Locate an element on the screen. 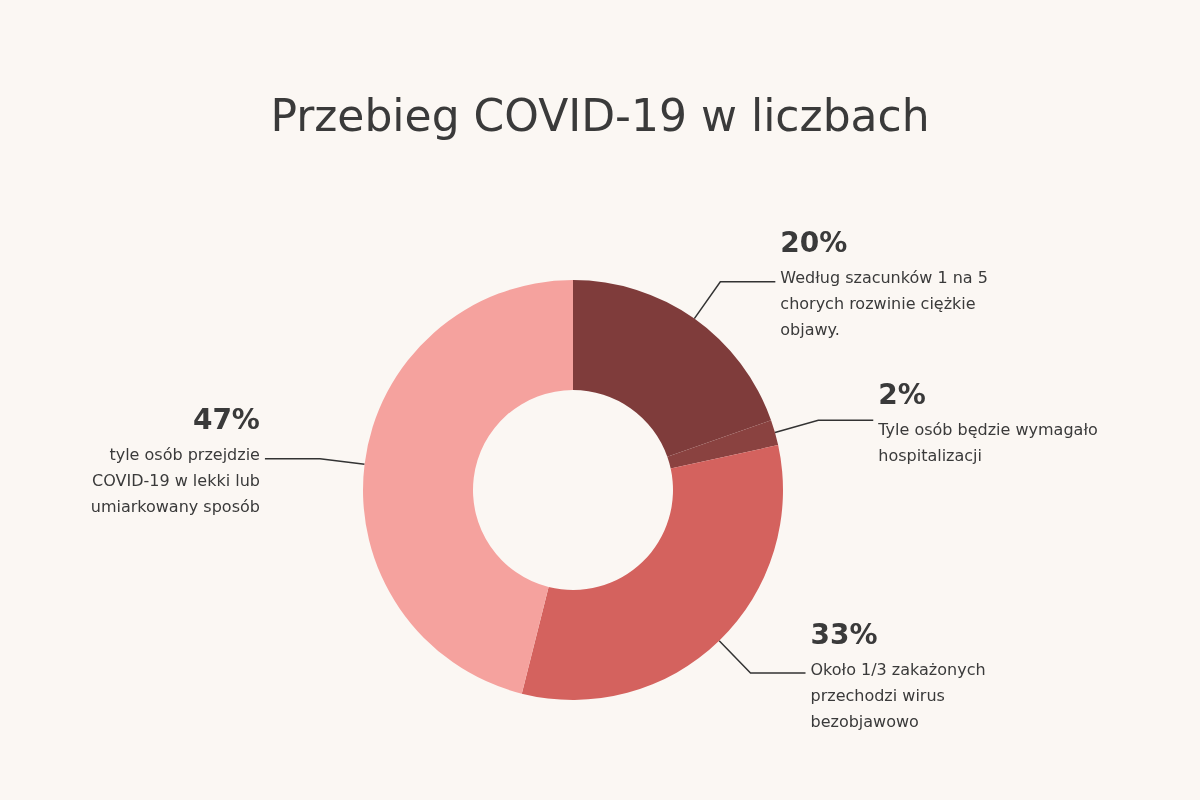 The image size is (1200, 800). data-label: 20% is located at coordinates (814, 243).